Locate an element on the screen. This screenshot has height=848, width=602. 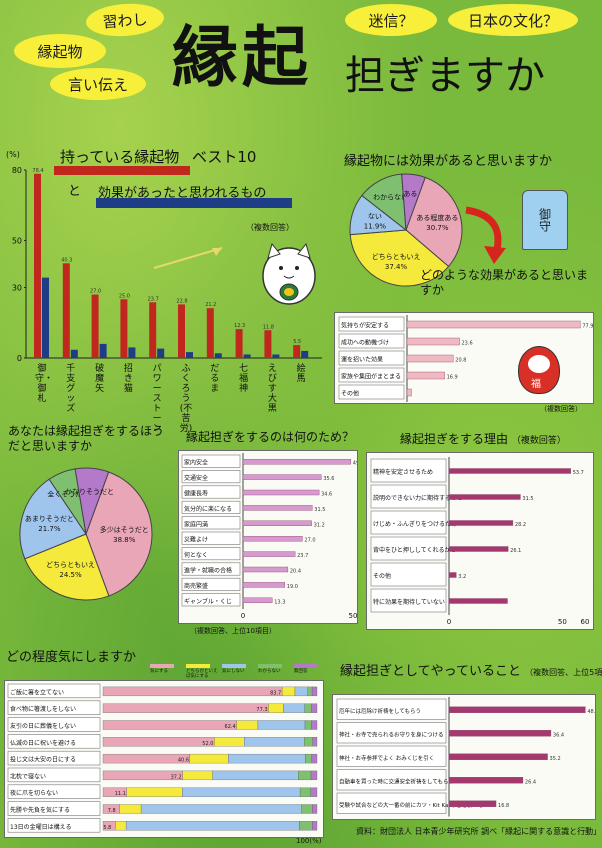
chart3-value-label: 20.8 is located at coordinates (460, 361).